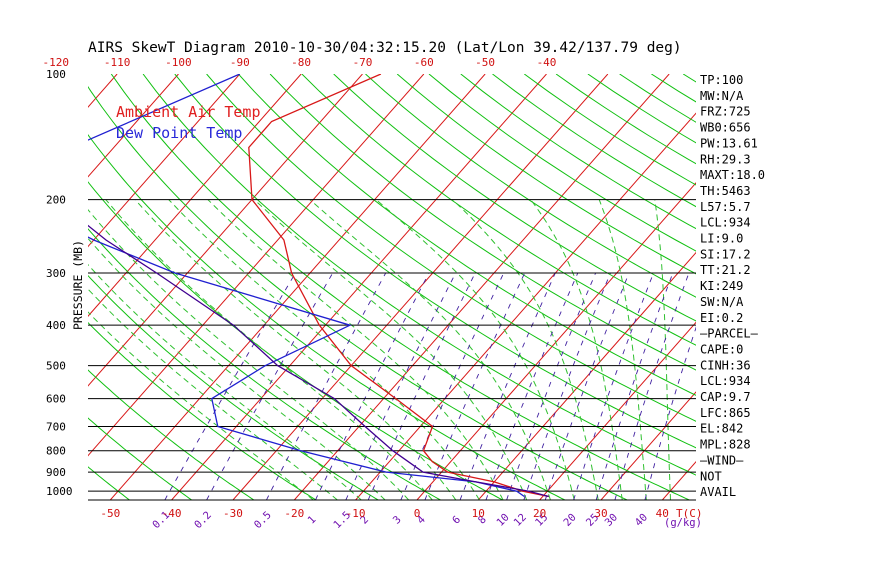  Describe the element at coordinates (600, 513) in the screenshot. I see `temp-tick-label: 30` at that location.